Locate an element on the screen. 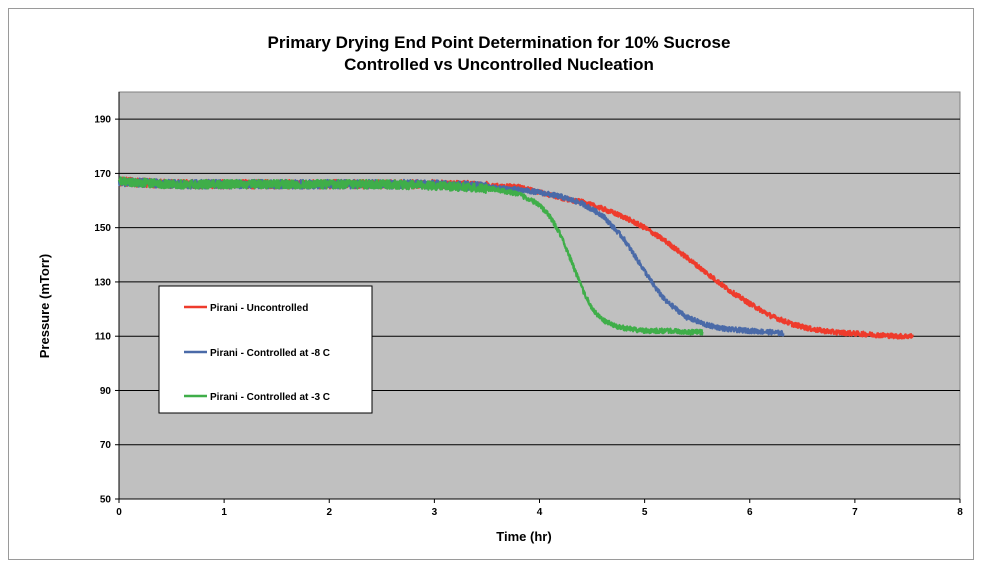  x-tick-label: 0 is located at coordinates (119, 512).